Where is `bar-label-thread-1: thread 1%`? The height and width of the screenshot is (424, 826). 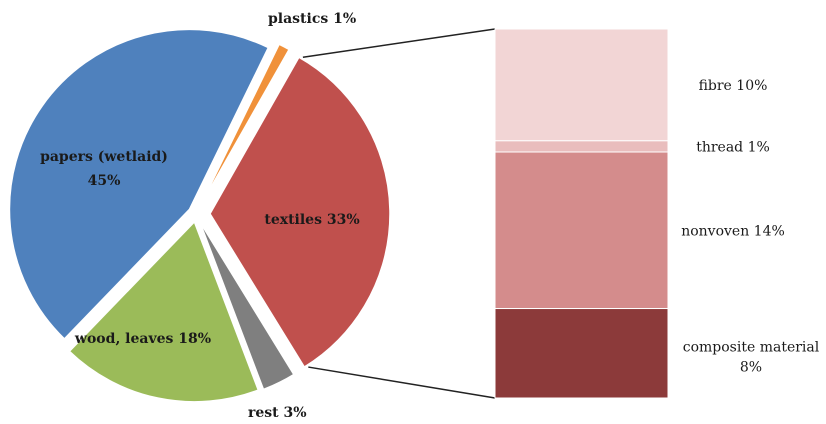
bar-label-thread-1: thread 1% is located at coordinates (733, 147).